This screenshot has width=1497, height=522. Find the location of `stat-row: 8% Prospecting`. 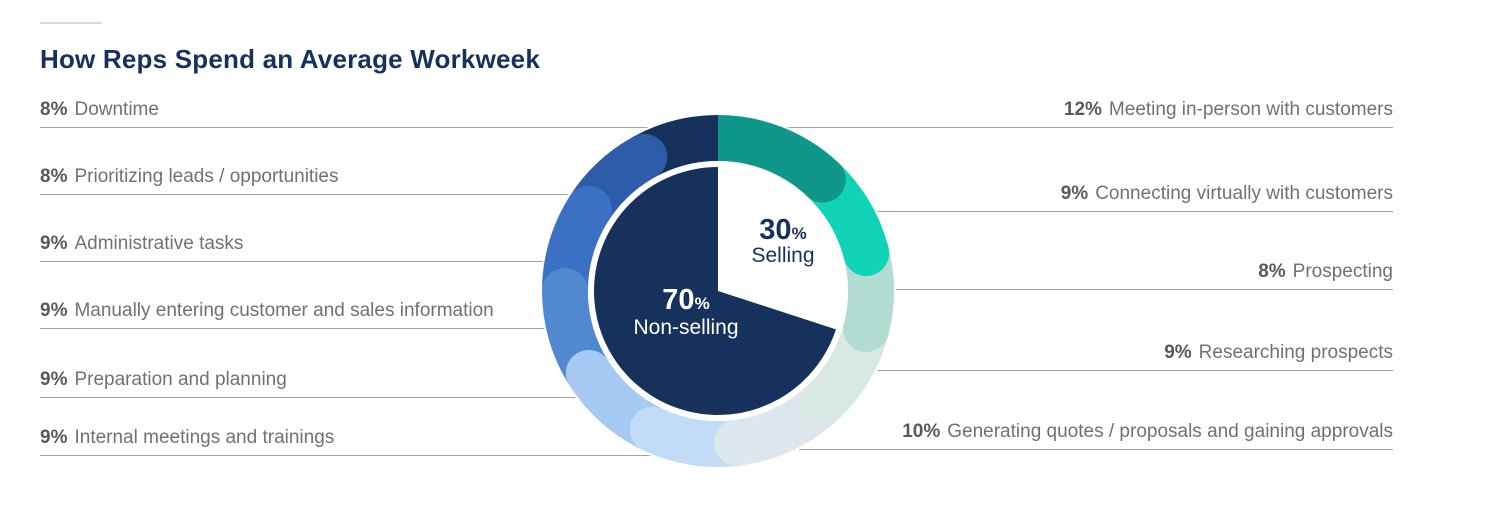

stat-row: 8% Prospecting is located at coordinates (1069, 269).